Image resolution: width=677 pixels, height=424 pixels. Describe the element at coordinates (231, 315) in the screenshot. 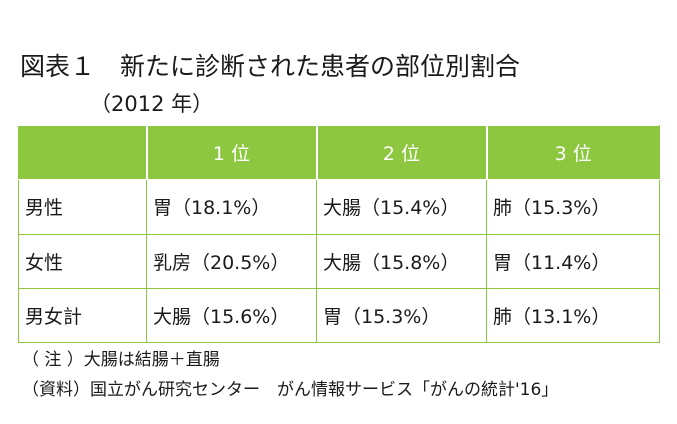

I see `table-cell: 大腸（15.6%）` at that location.